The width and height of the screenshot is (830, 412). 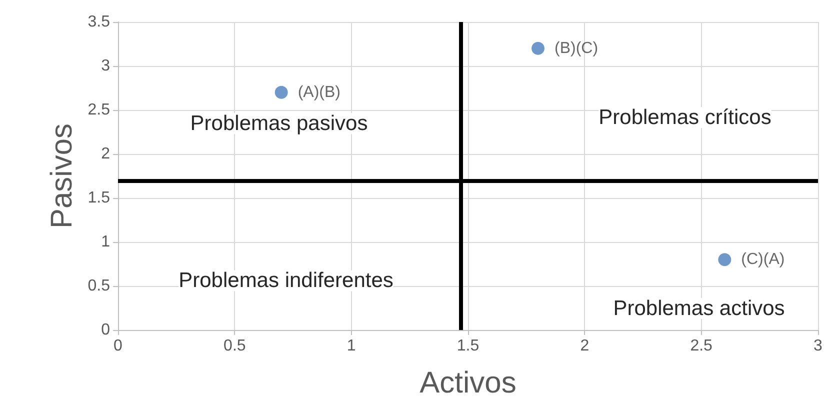 I want to click on x-tick-label: 1, so click(x=351, y=346).